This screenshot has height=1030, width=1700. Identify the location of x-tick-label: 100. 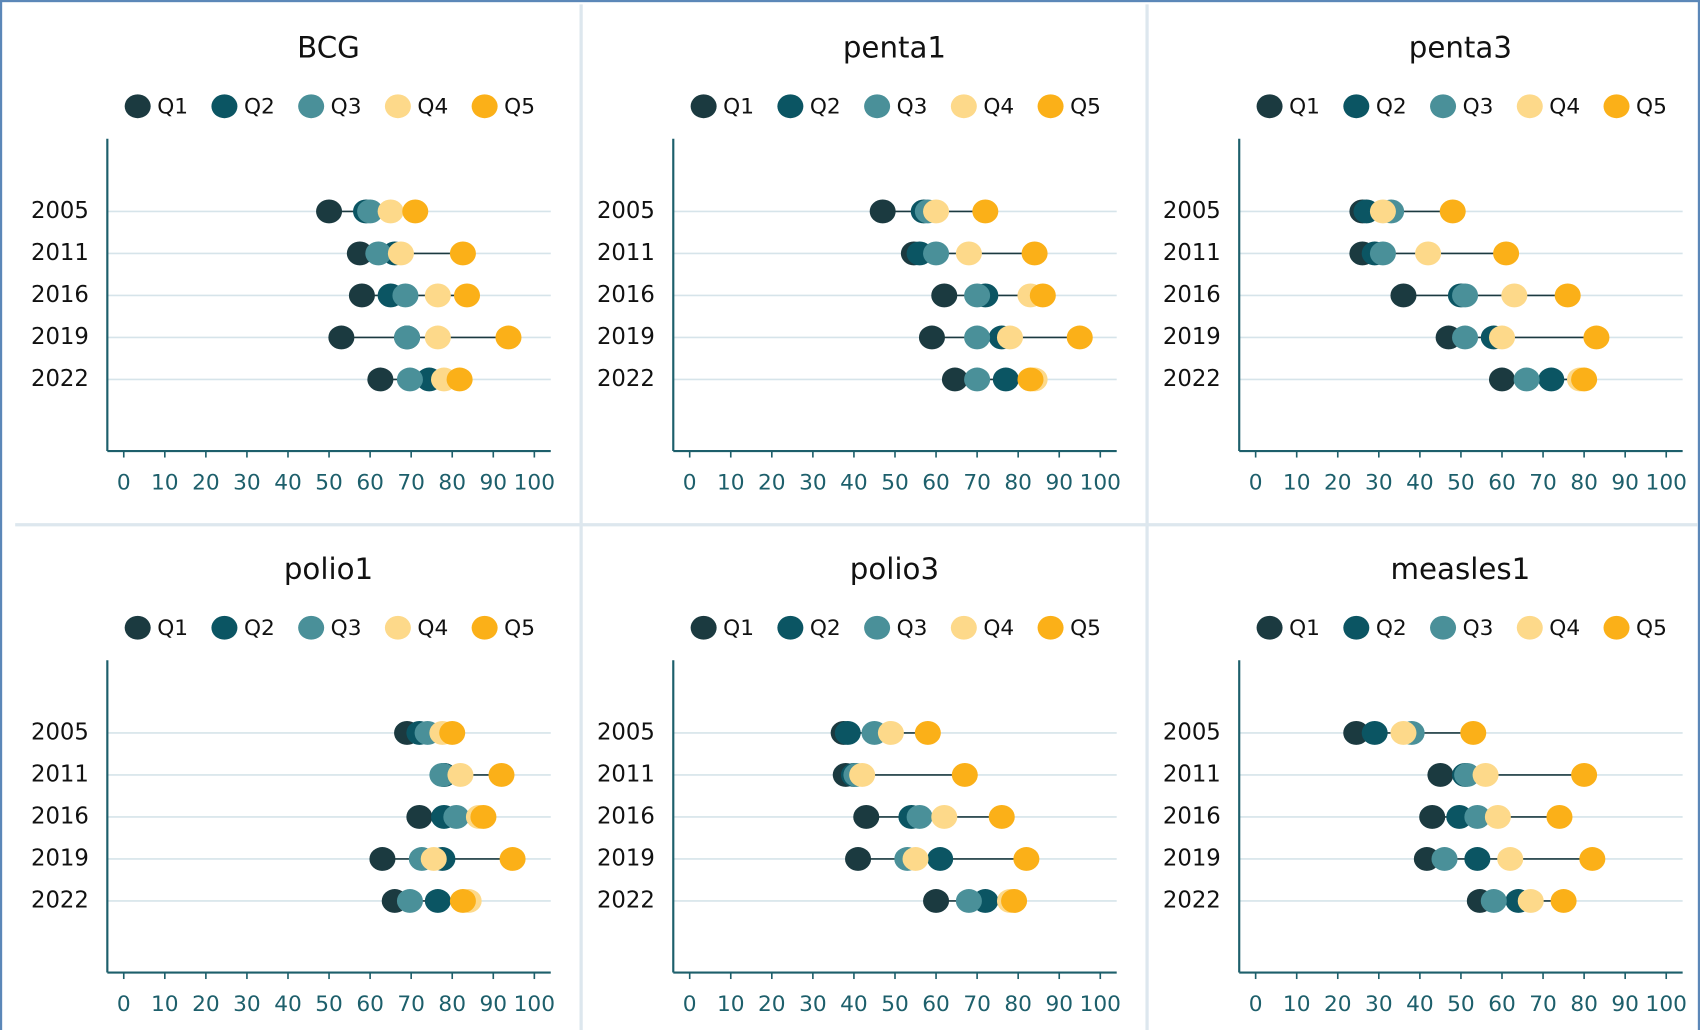
(1100, 483).